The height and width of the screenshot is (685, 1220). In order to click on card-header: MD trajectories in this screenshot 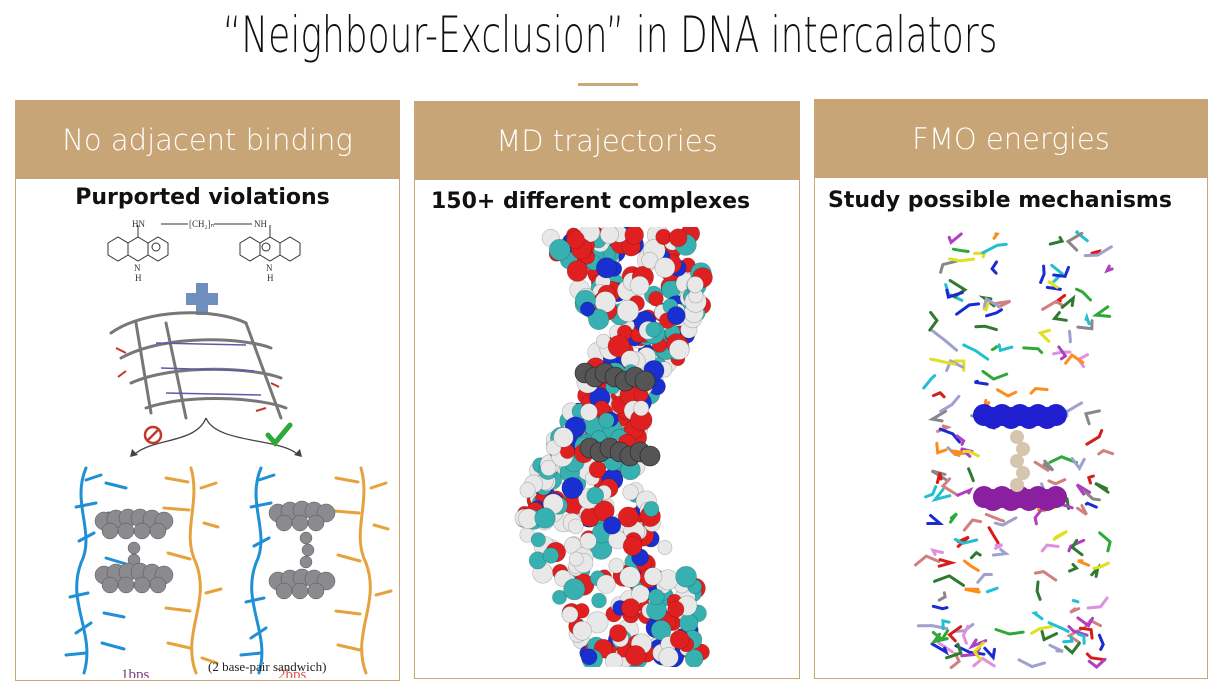, I will do `click(607, 141)`.